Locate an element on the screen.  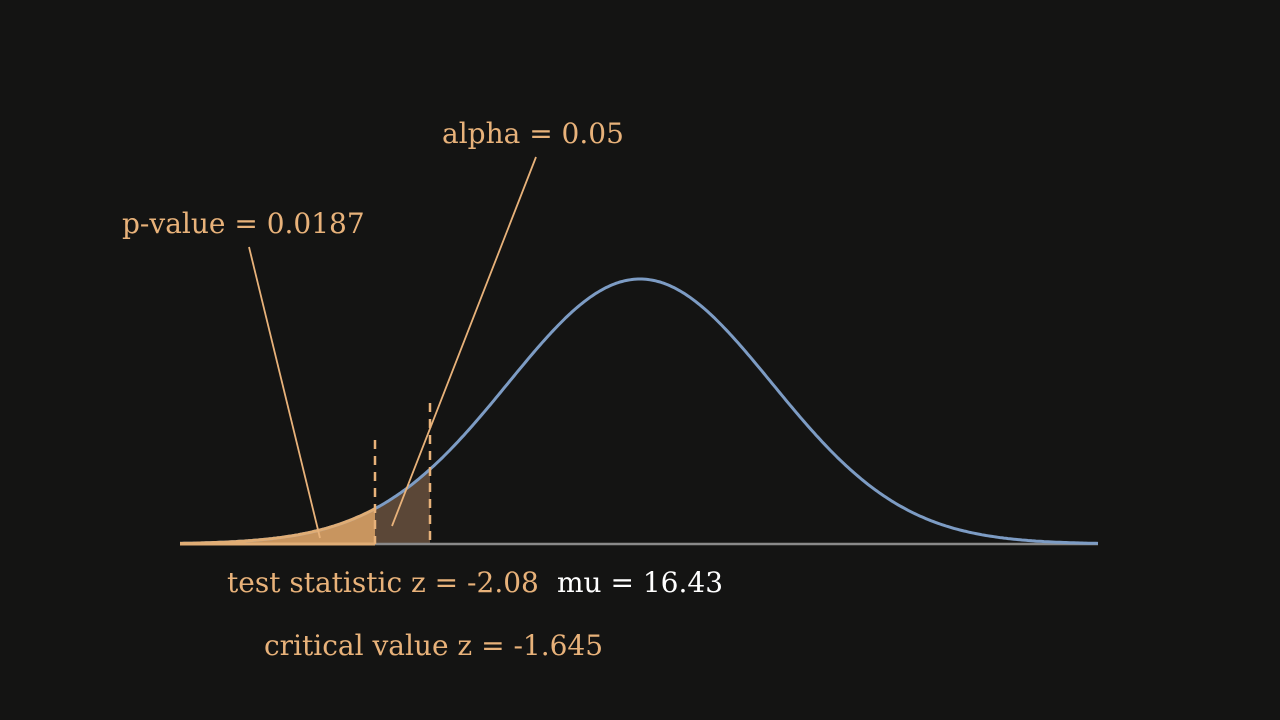
alpha-region is located at coordinates (402, 506).